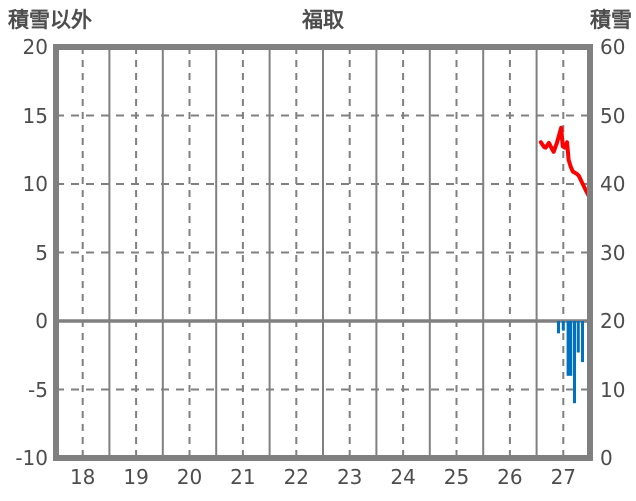 The width and height of the screenshot is (636, 501). Describe the element at coordinates (613, 184) in the screenshot. I see `right-axis-tick-label: 40` at that location.